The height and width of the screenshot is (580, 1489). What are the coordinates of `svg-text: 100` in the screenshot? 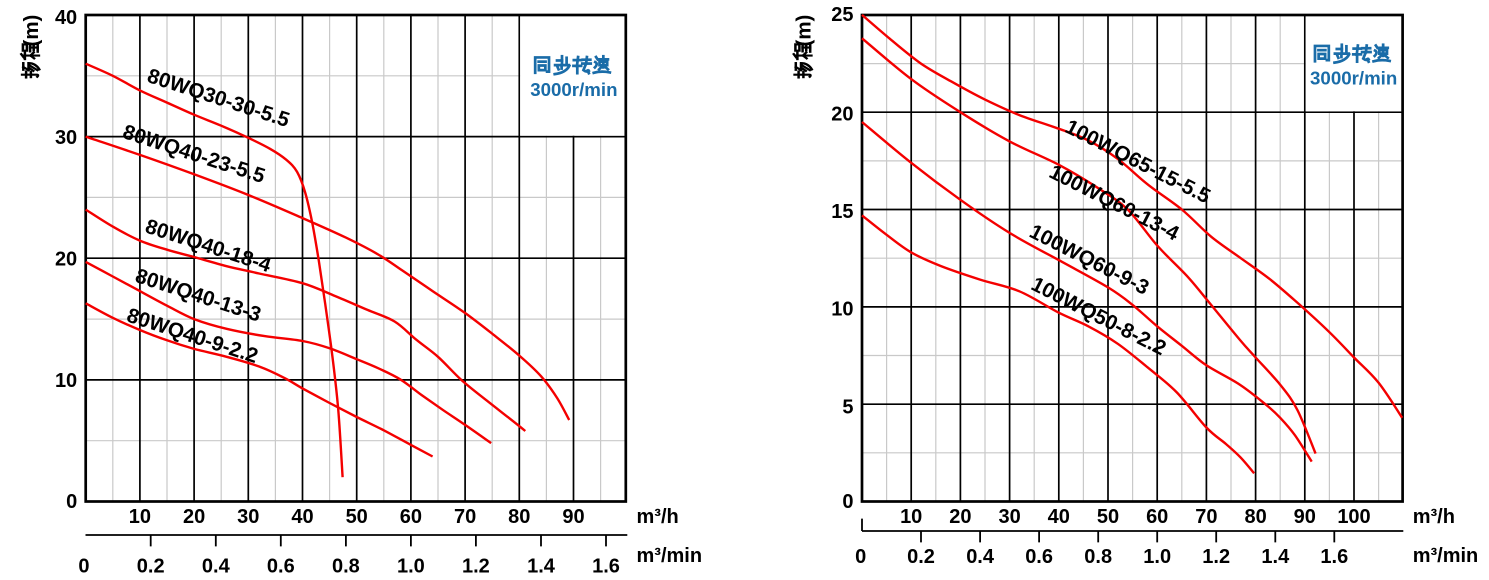 It's located at (1353, 517).